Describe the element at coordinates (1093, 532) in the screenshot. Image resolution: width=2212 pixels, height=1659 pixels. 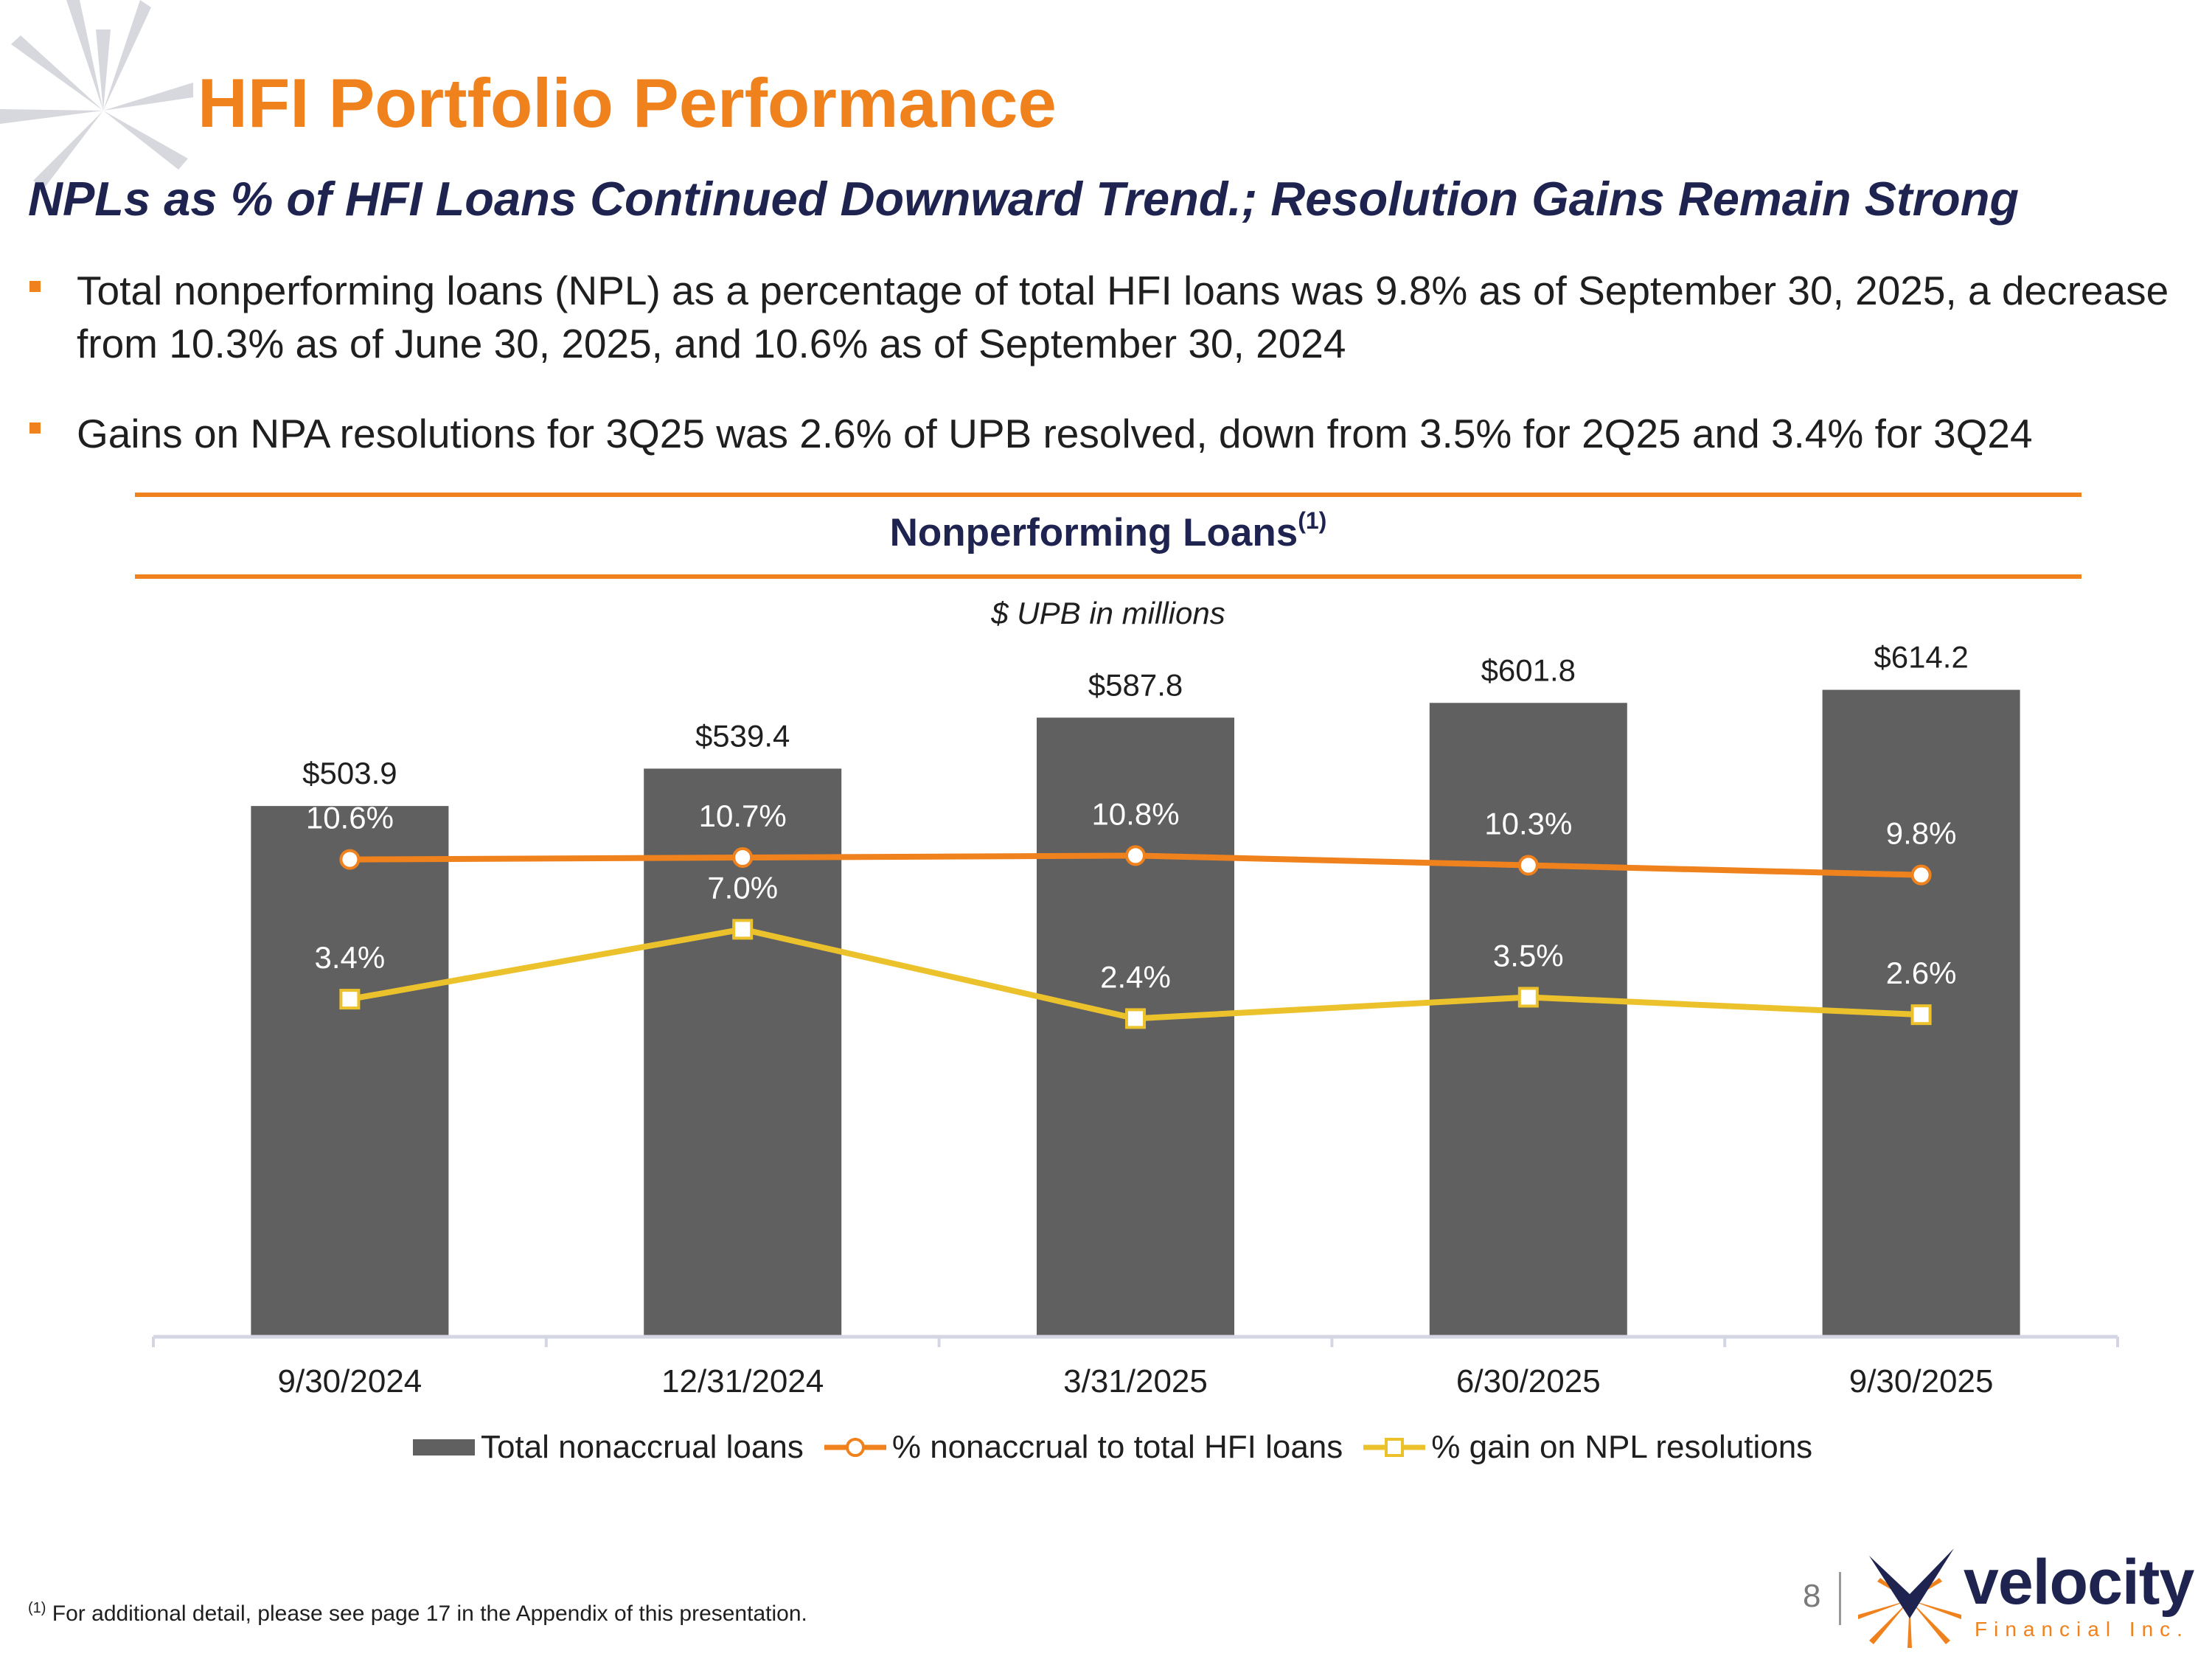
I see `chart-title-text: Nonperforming Loans` at that location.